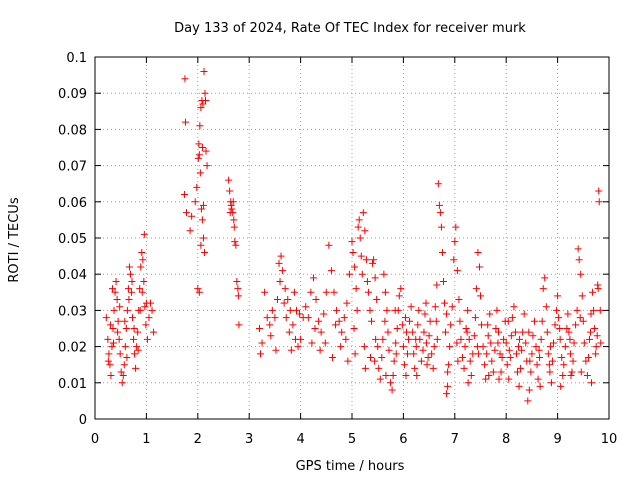  I want to click on y-tick-label: 0.04, so click(72, 275).